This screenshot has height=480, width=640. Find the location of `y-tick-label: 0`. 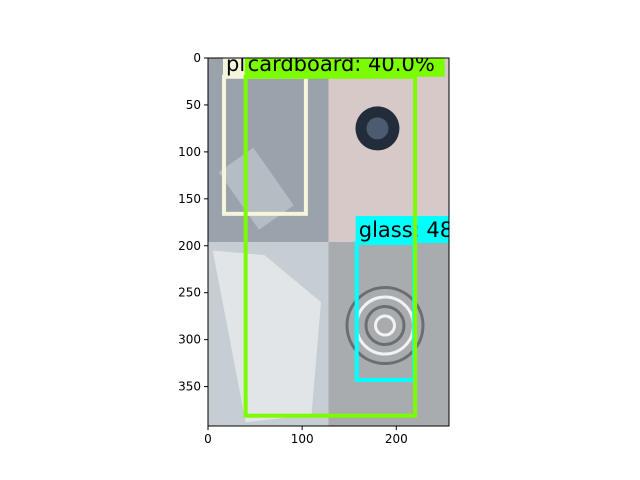

y-tick-label: 0 is located at coordinates (197, 58).